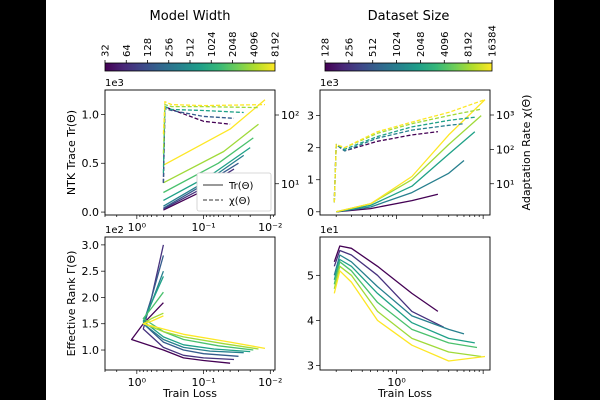  I want to click on y-tick-label: 0.0, so click(91, 212).